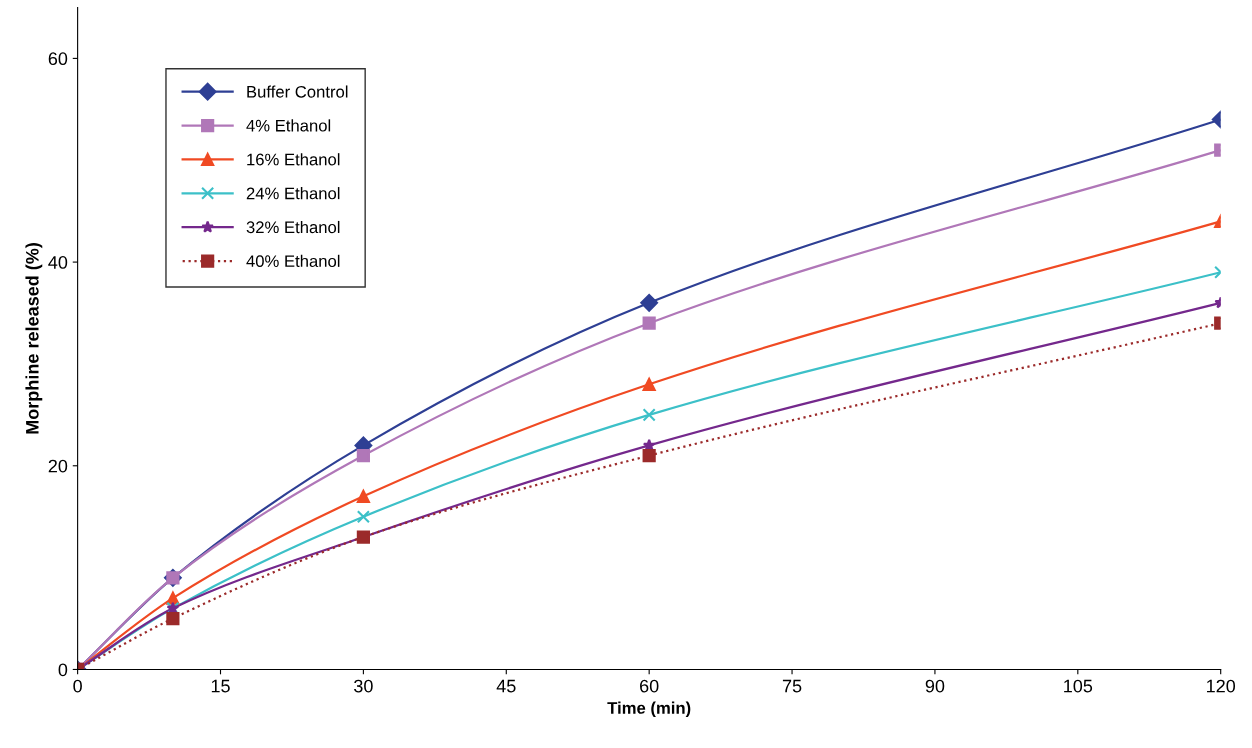  Describe the element at coordinates (649, 686) in the screenshot. I see `x-tick-label: 60` at that location.